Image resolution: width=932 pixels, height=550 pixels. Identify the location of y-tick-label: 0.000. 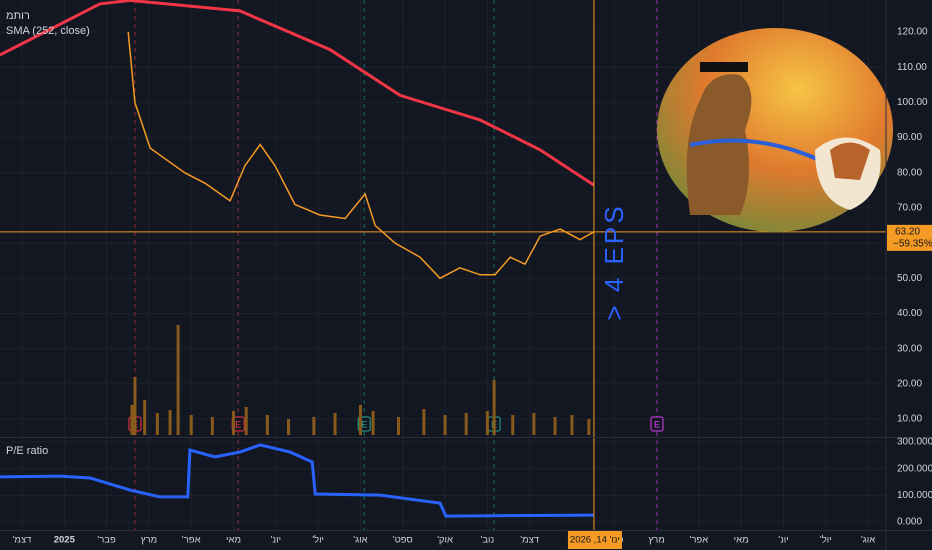
(909, 522).